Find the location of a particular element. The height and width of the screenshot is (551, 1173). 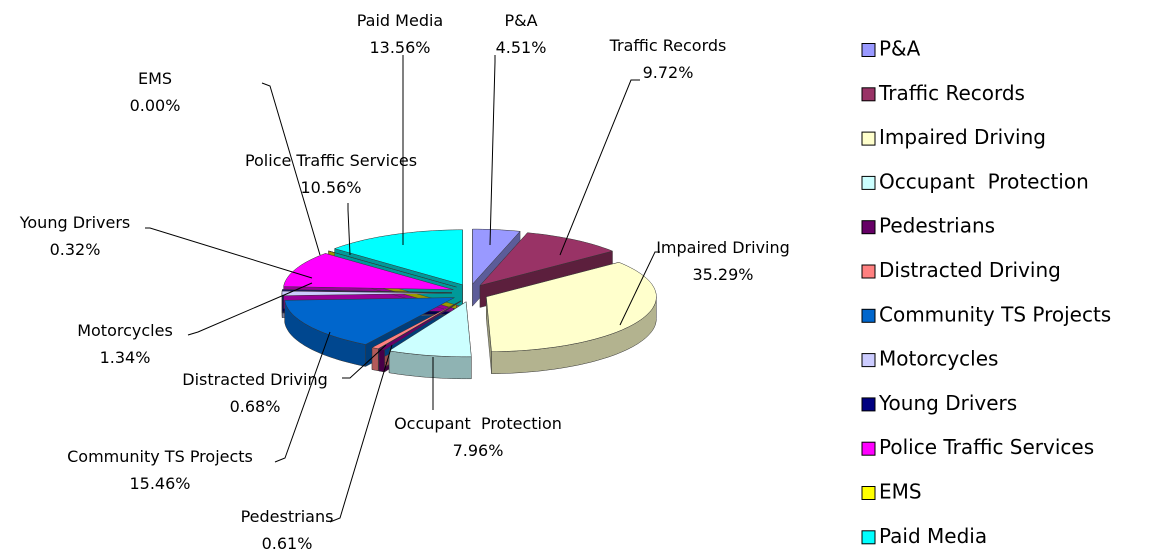

label-name: EMS is located at coordinates (155, 78).